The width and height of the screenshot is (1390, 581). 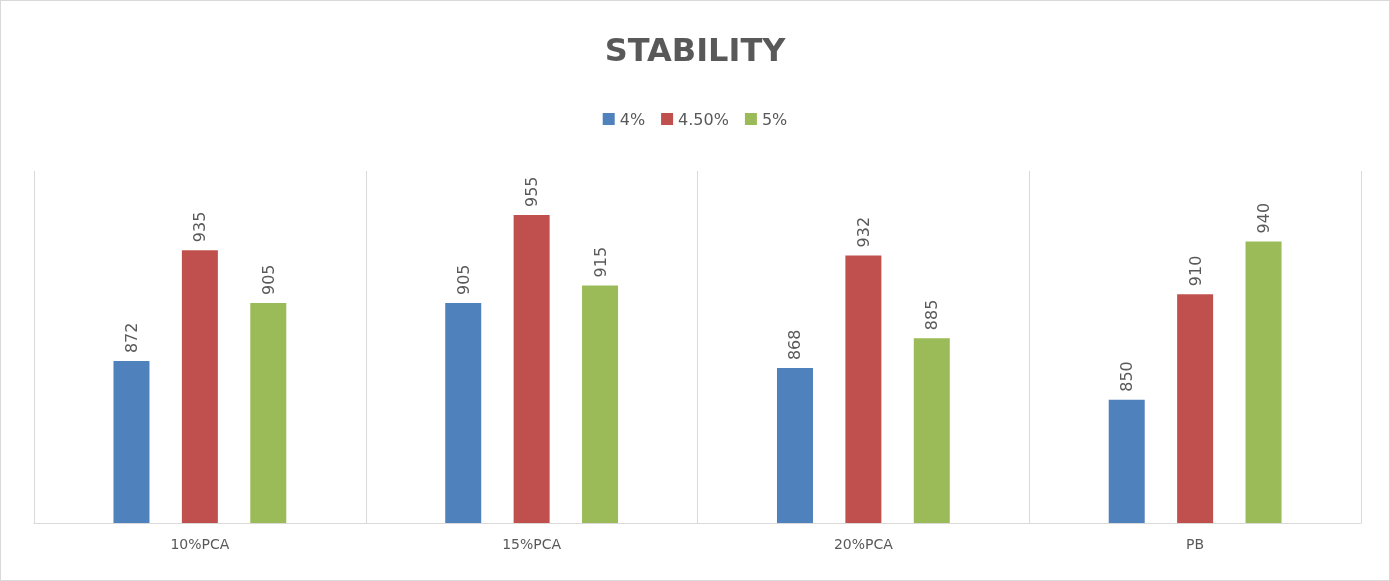 I want to click on legend-label: 4.50%, so click(x=703, y=119).